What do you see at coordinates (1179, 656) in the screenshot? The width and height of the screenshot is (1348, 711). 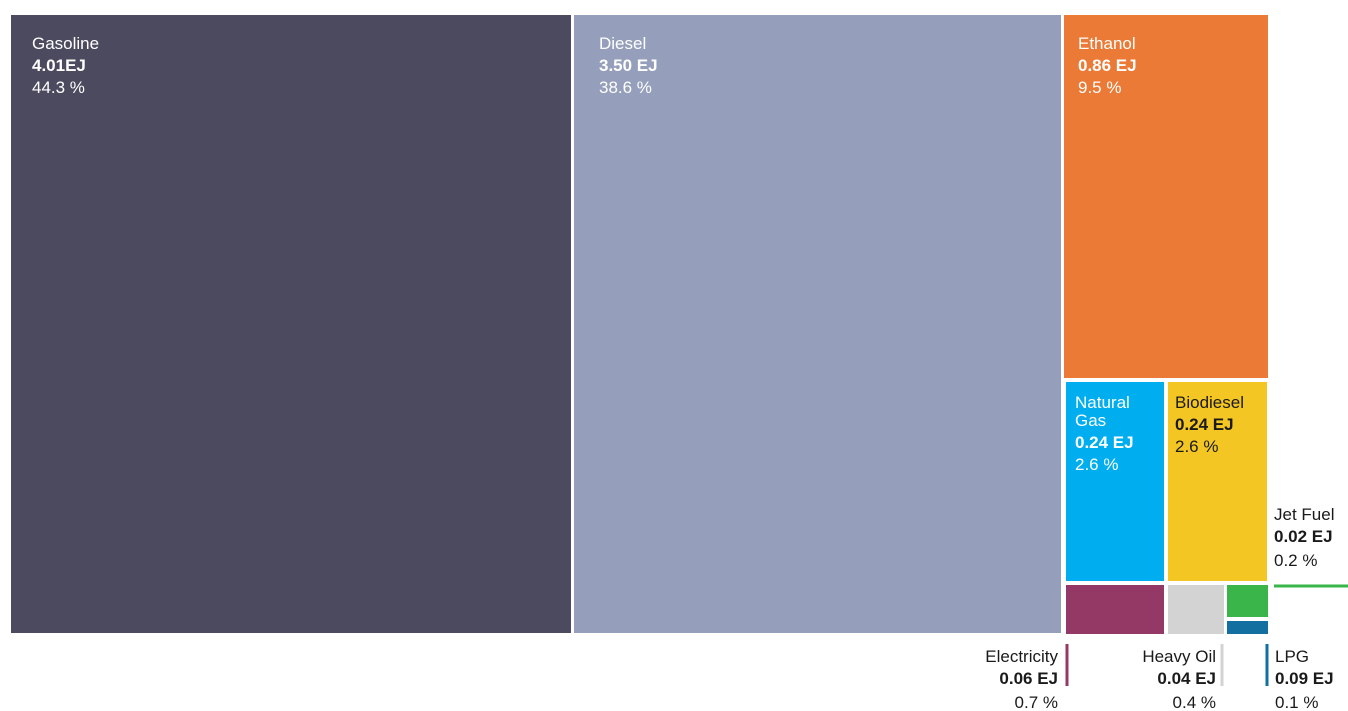 I see `label-name-heavy-oil: Heavy Oil` at bounding box center [1179, 656].